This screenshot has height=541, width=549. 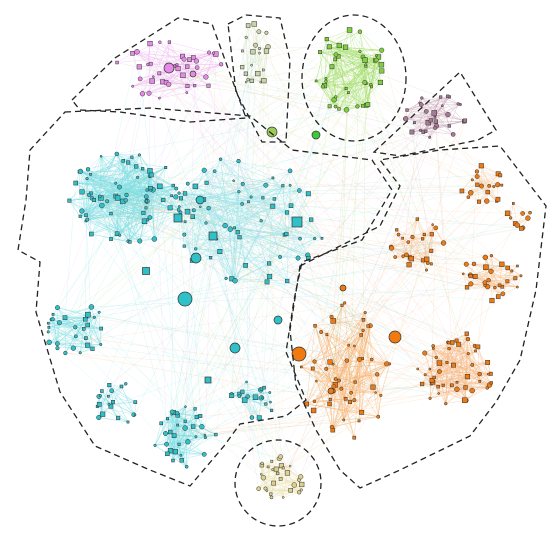 What do you see at coordinates (146, 271) in the screenshot?
I see `hub-node` at bounding box center [146, 271].